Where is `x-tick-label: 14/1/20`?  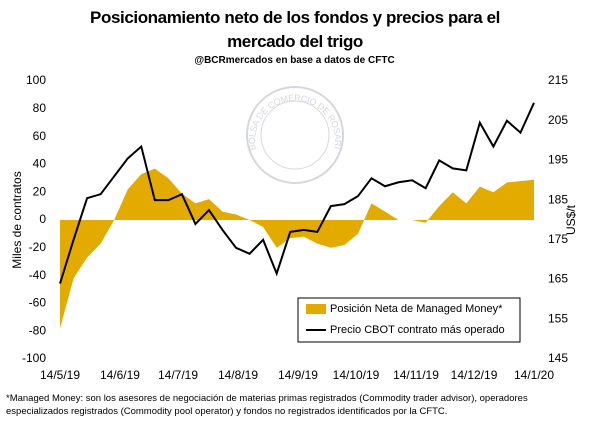
x-tick-label: 14/1/20 is located at coordinates (534, 375).